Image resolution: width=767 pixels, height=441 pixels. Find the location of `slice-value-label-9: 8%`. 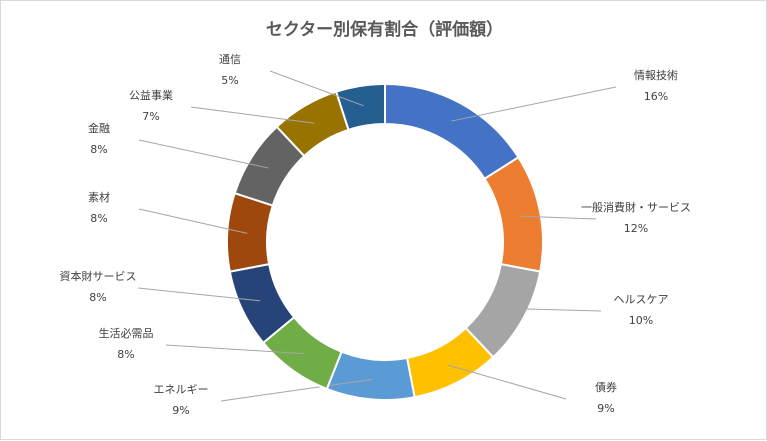

slice-value-label-9: 8% is located at coordinates (98, 149).